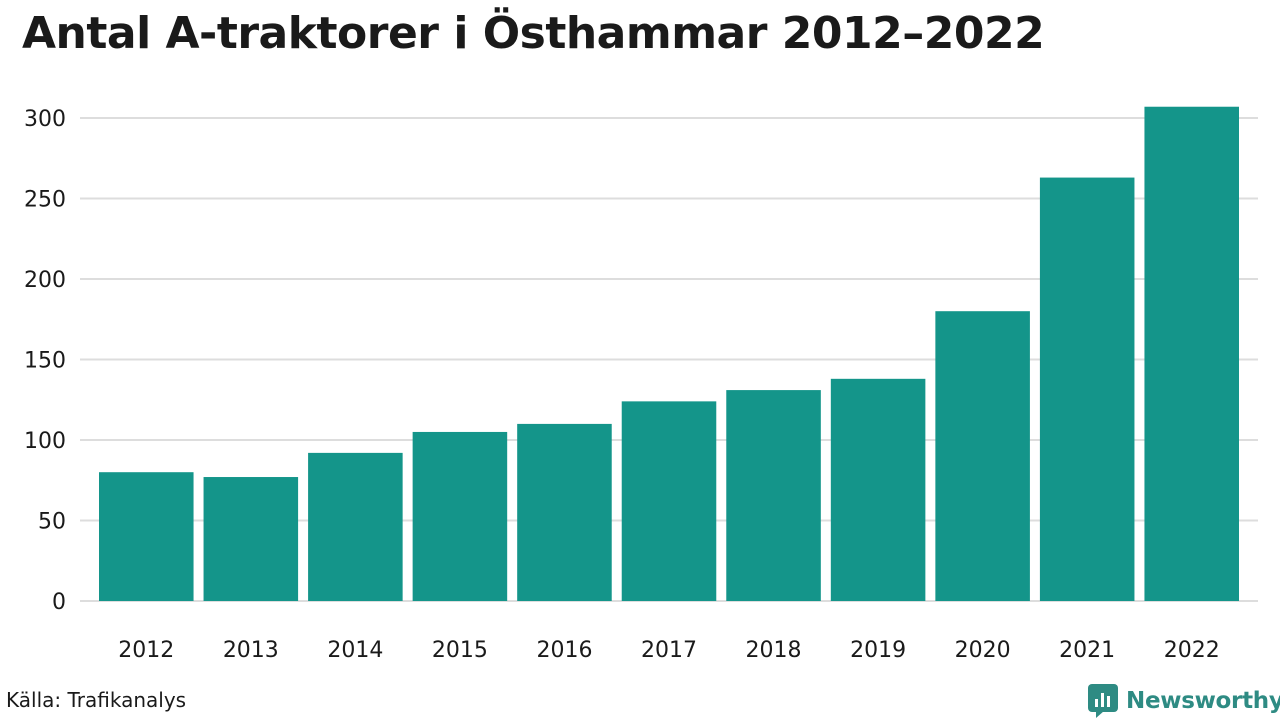 The image size is (1280, 720). I want to click on x-tick-label: 2020, so click(983, 650).